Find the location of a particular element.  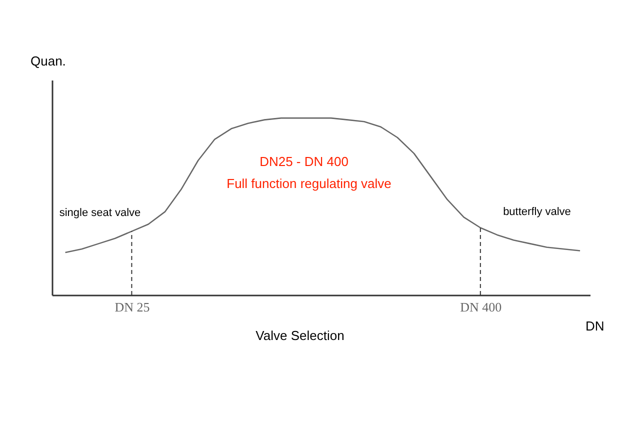

x-axis-title: DN is located at coordinates (595, 326).